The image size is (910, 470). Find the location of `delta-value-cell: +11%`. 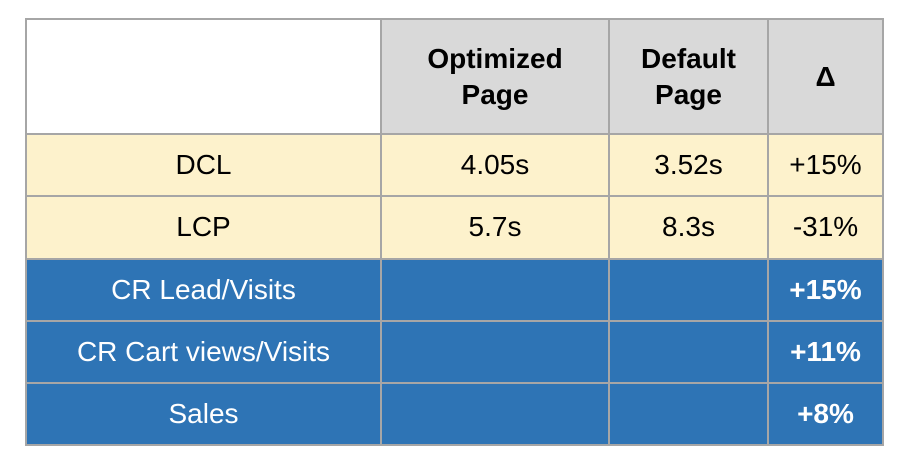

delta-value-cell: +11% is located at coordinates (825, 351).